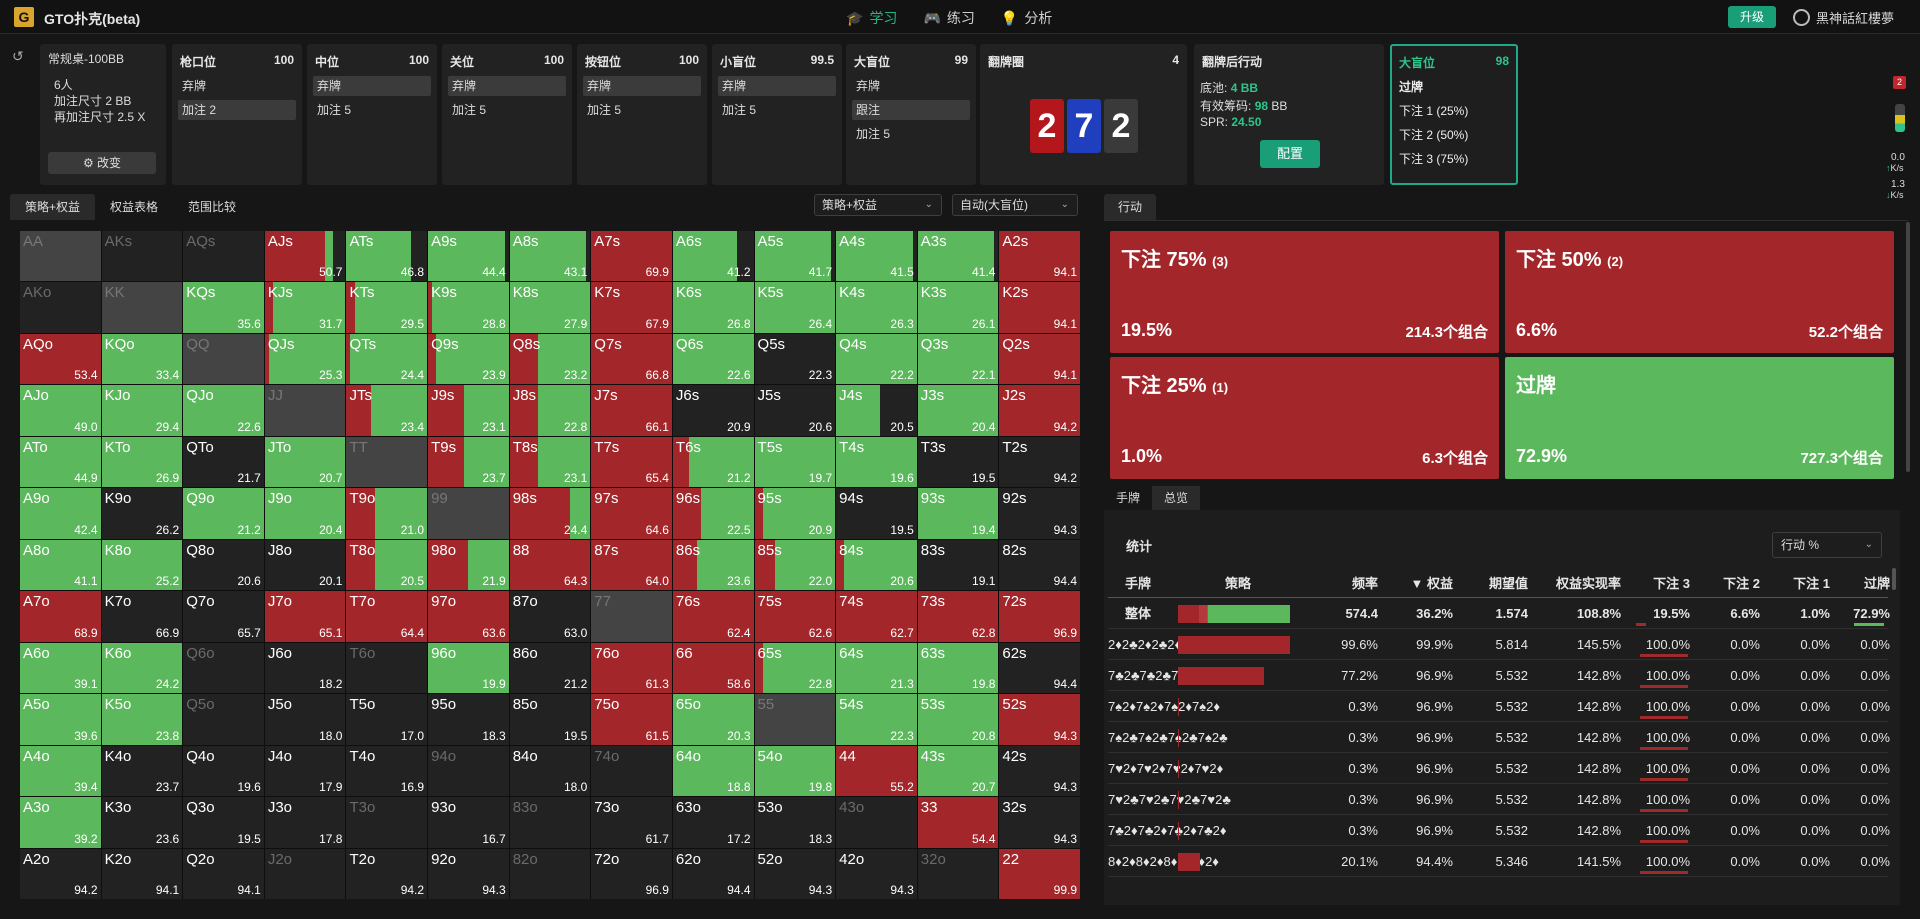 Image resolution: width=1920 pixels, height=919 pixels. What do you see at coordinates (305, 822) in the screenshot?
I see `range-cell: J3o 17.8` at bounding box center [305, 822].